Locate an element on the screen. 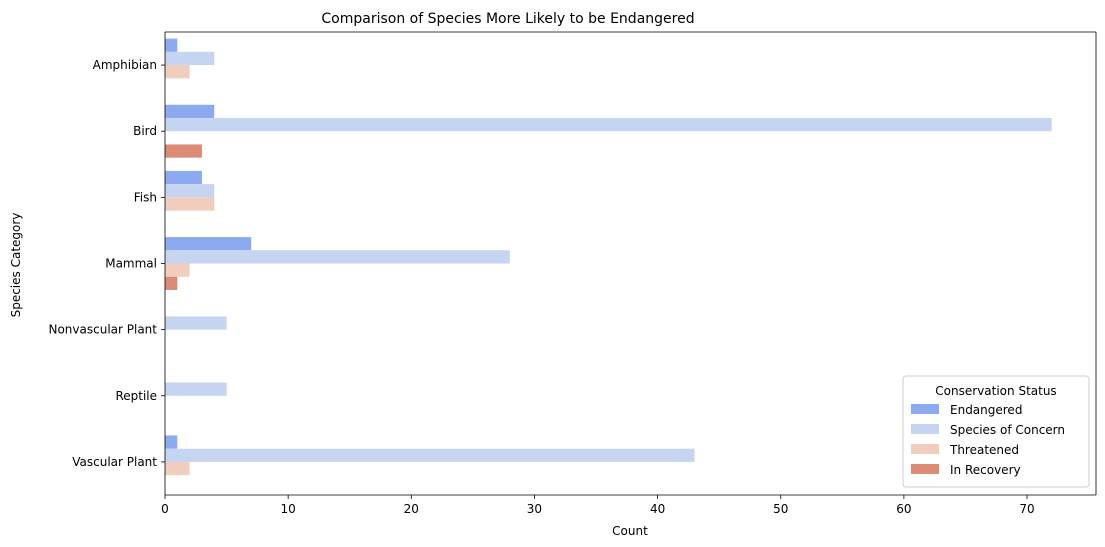  bar-bird-in-recovery is located at coordinates (183, 151).